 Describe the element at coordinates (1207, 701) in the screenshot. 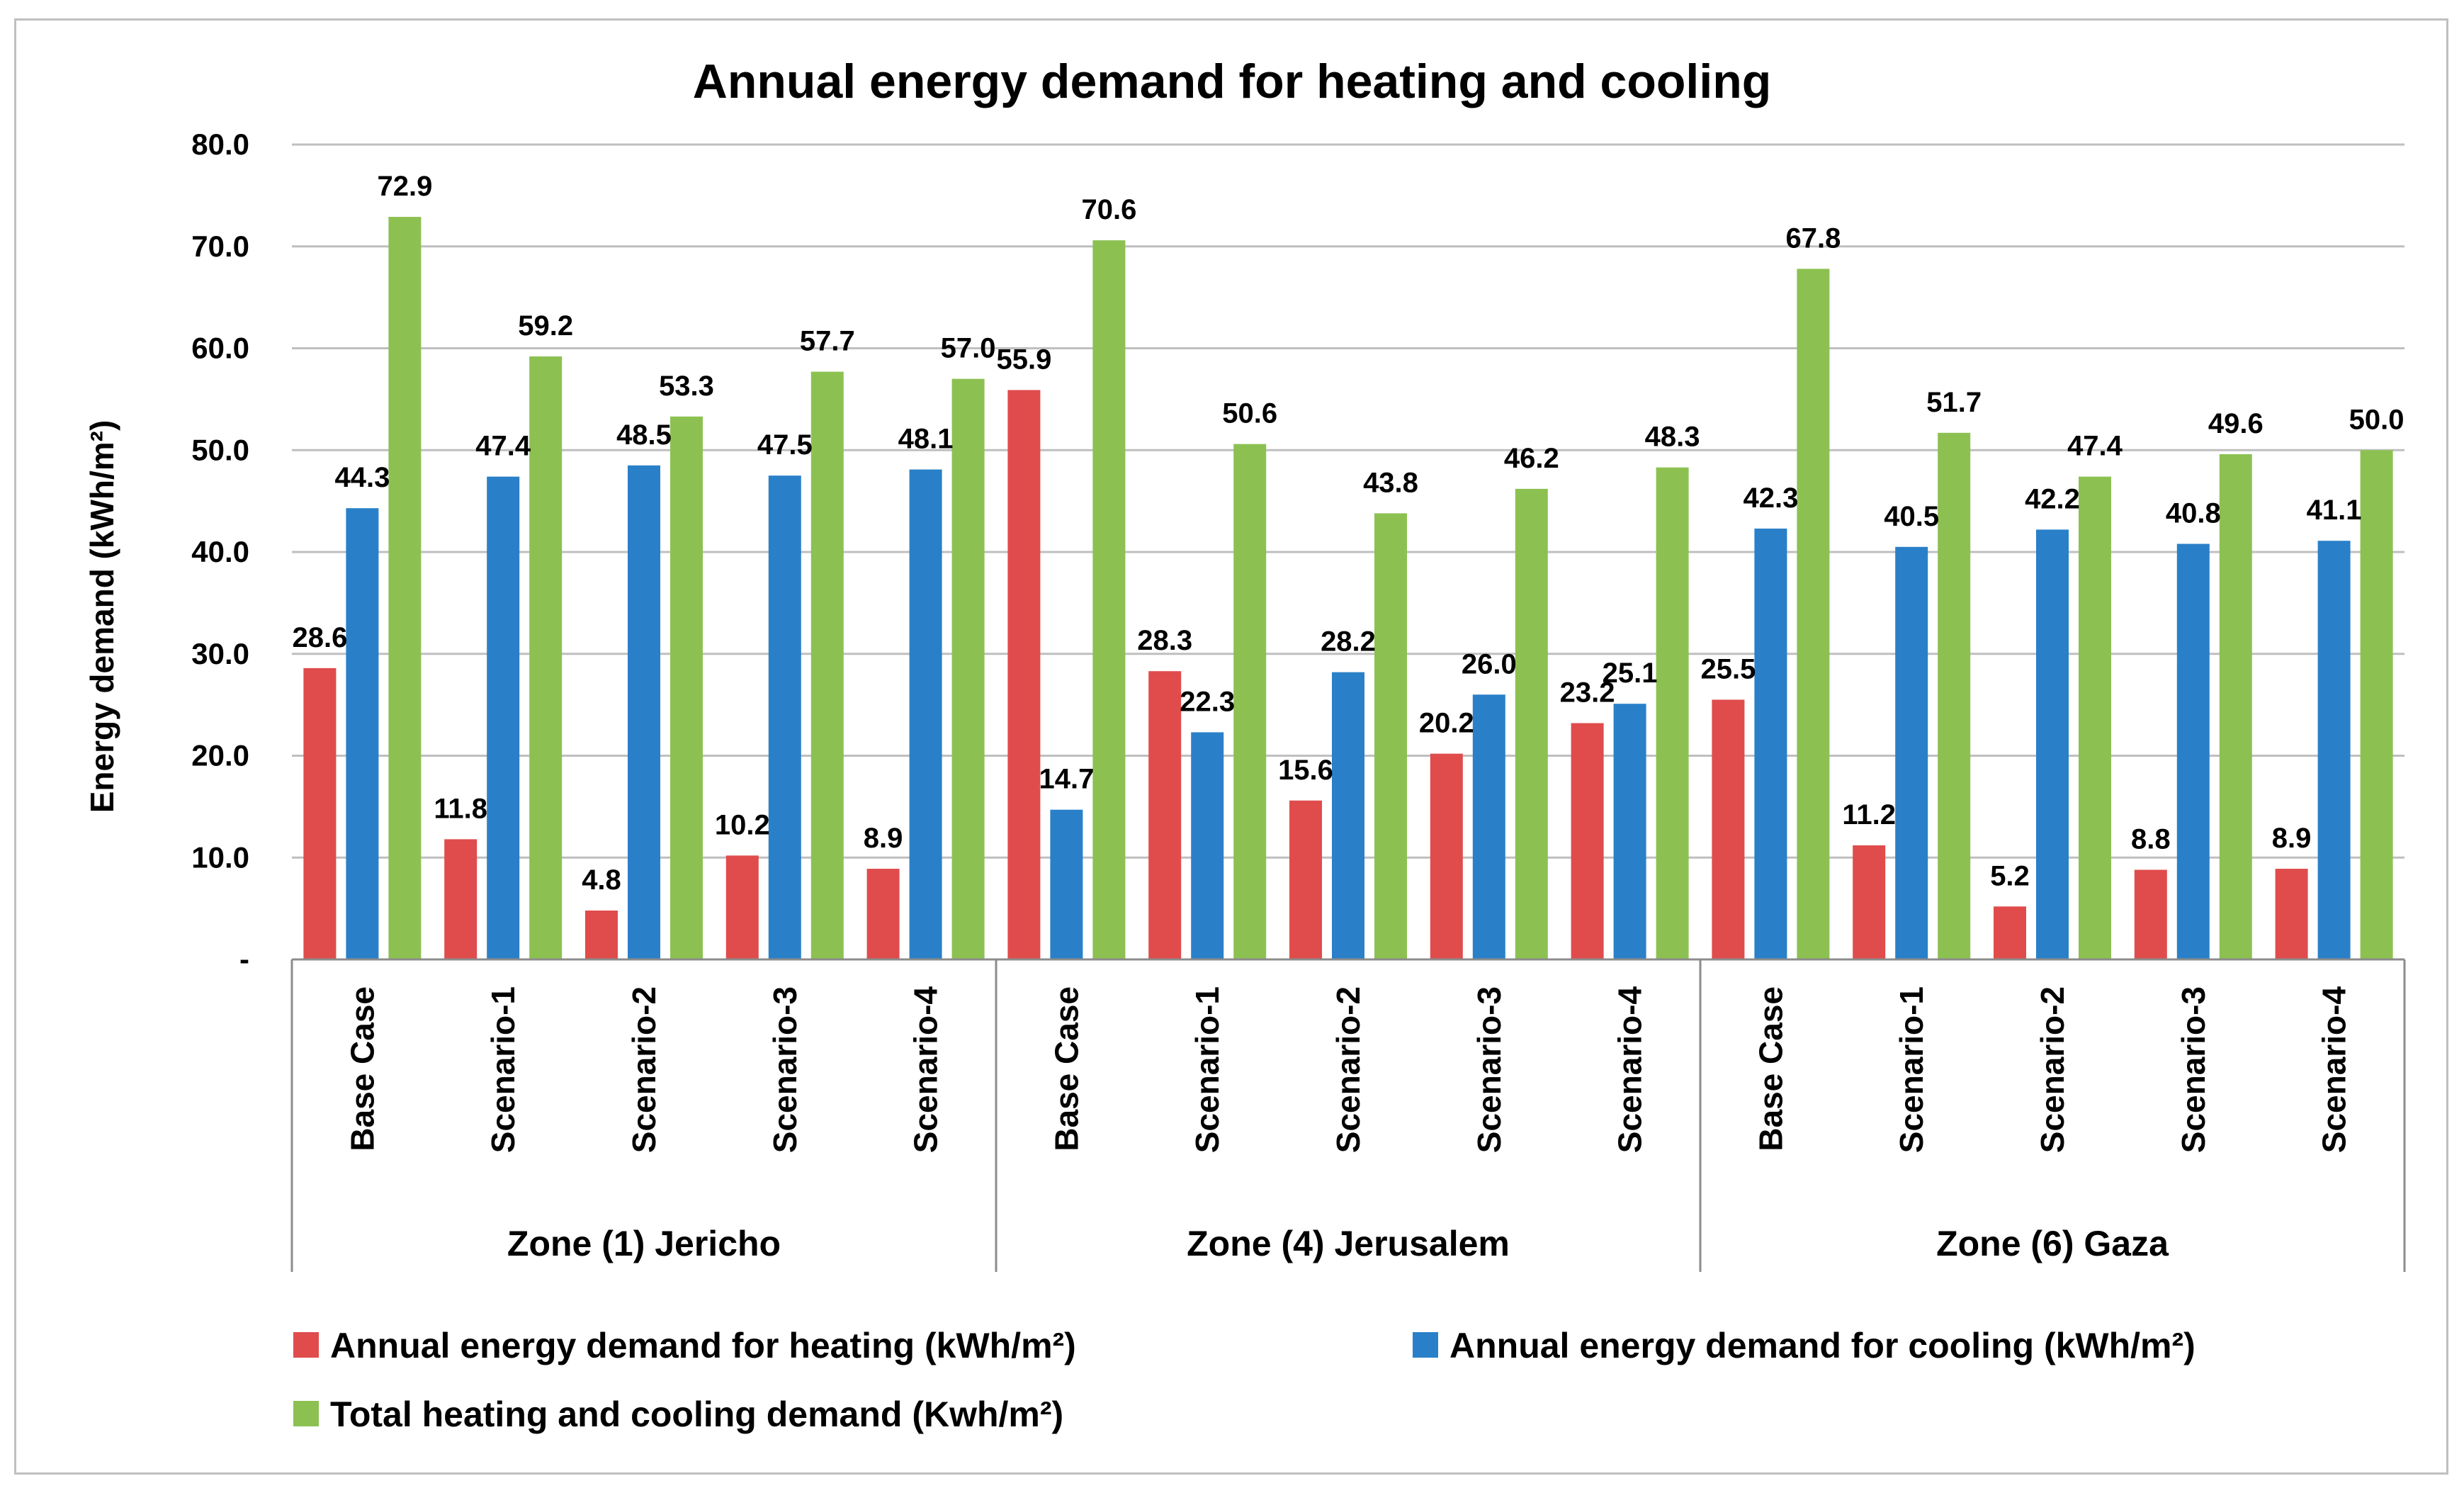

I see `data-label: 22.3` at that location.